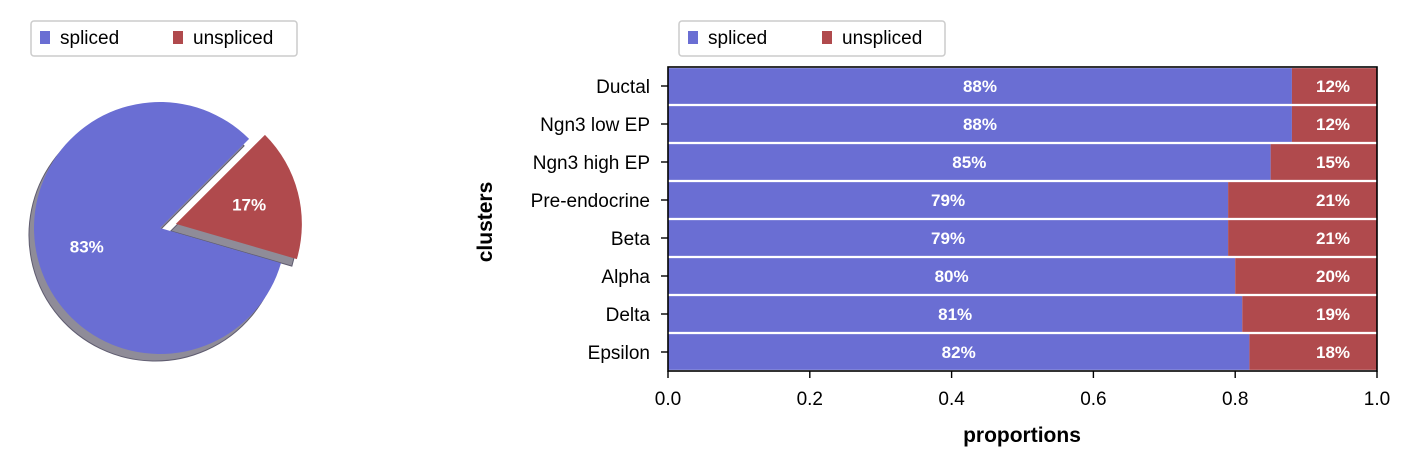 The image size is (1412, 467). What do you see at coordinates (1093, 399) in the screenshot?
I see `x-tick-label-3: 0.6` at bounding box center [1093, 399].